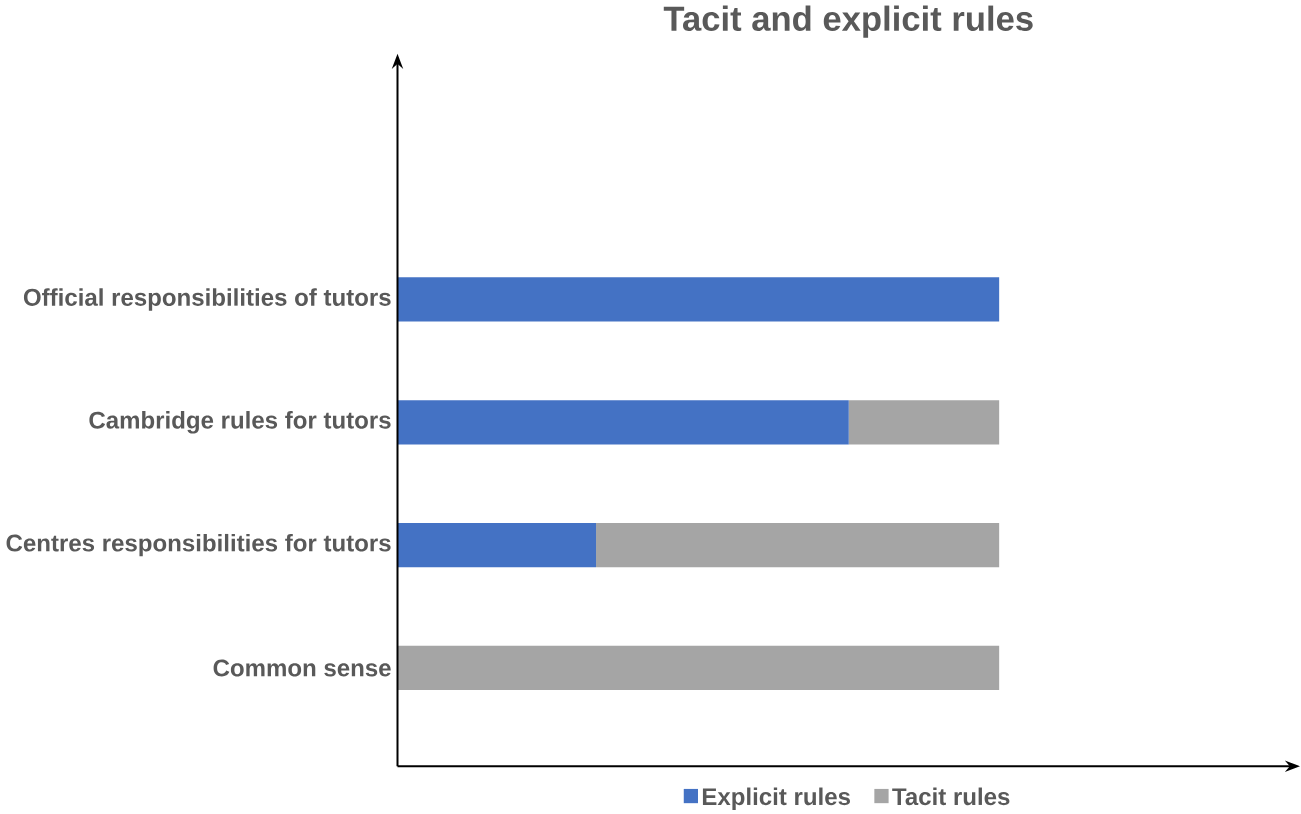 The height and width of the screenshot is (814, 1301). Describe the element at coordinates (198, 545) in the screenshot. I see `y-tick-label: Centres responsibilities for tutors` at that location.